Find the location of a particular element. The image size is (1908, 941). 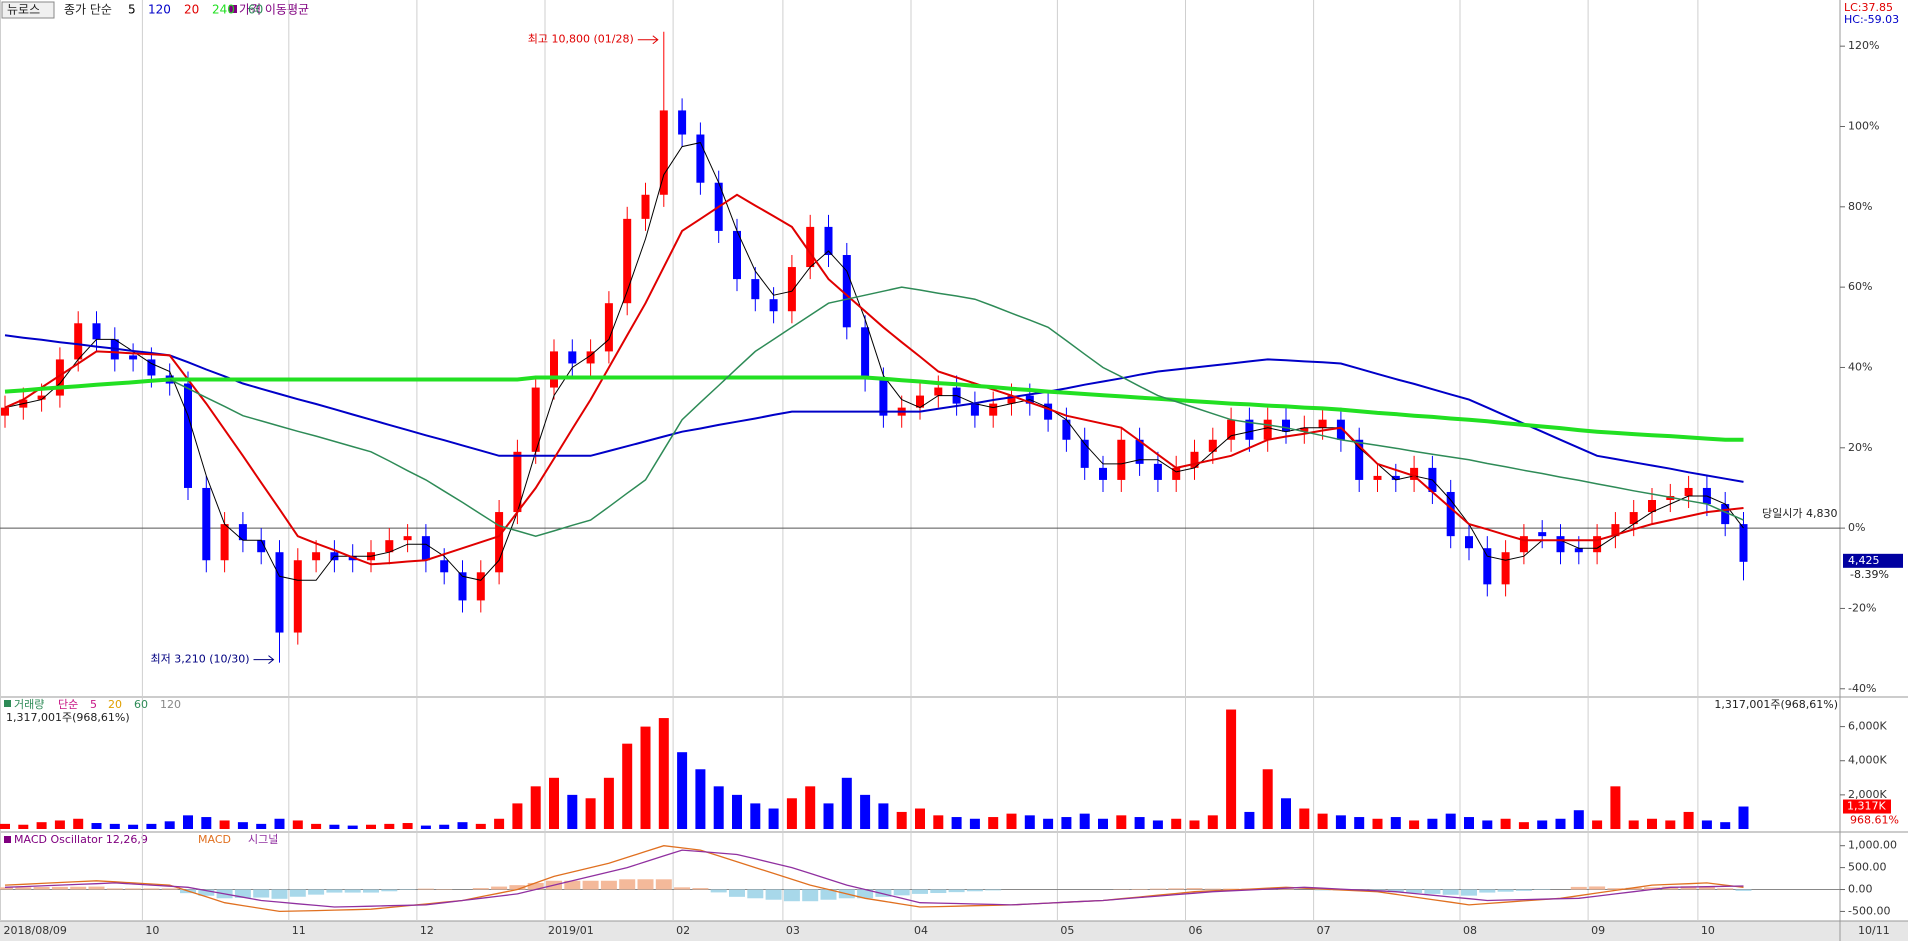

x-tick-label: 11 is located at coordinates (299, 930).